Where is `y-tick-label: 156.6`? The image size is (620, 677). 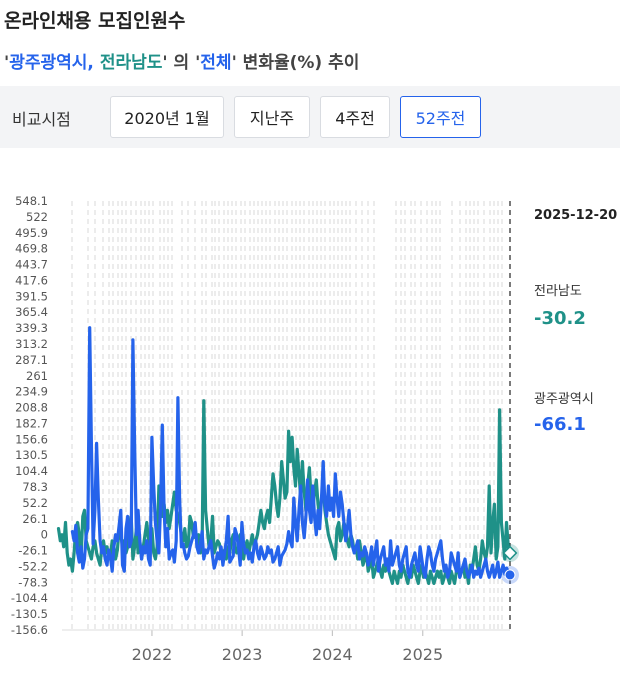
y-tick-label: 156.6 is located at coordinates (31, 439).